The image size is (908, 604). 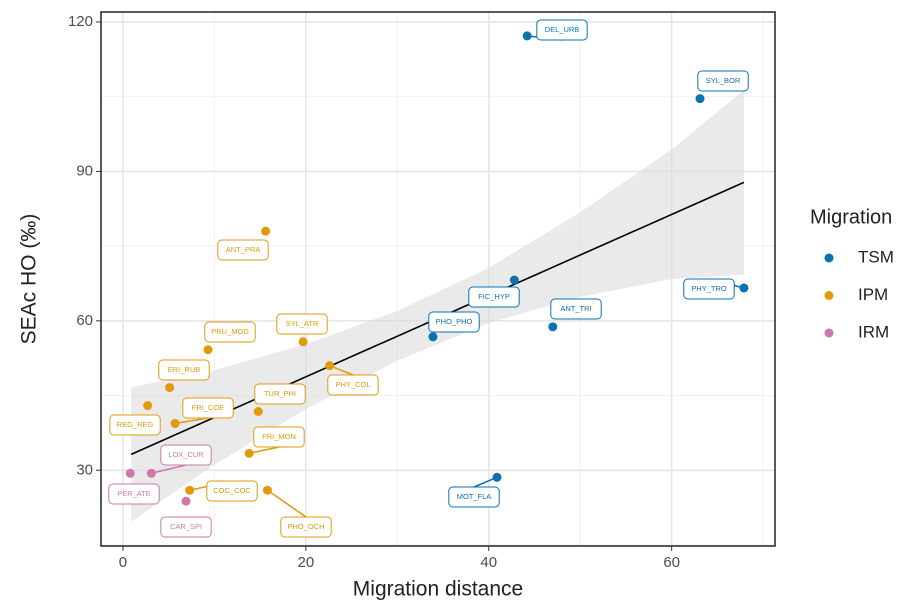 I want to click on label-text: FRI_COE, so click(x=208, y=407).